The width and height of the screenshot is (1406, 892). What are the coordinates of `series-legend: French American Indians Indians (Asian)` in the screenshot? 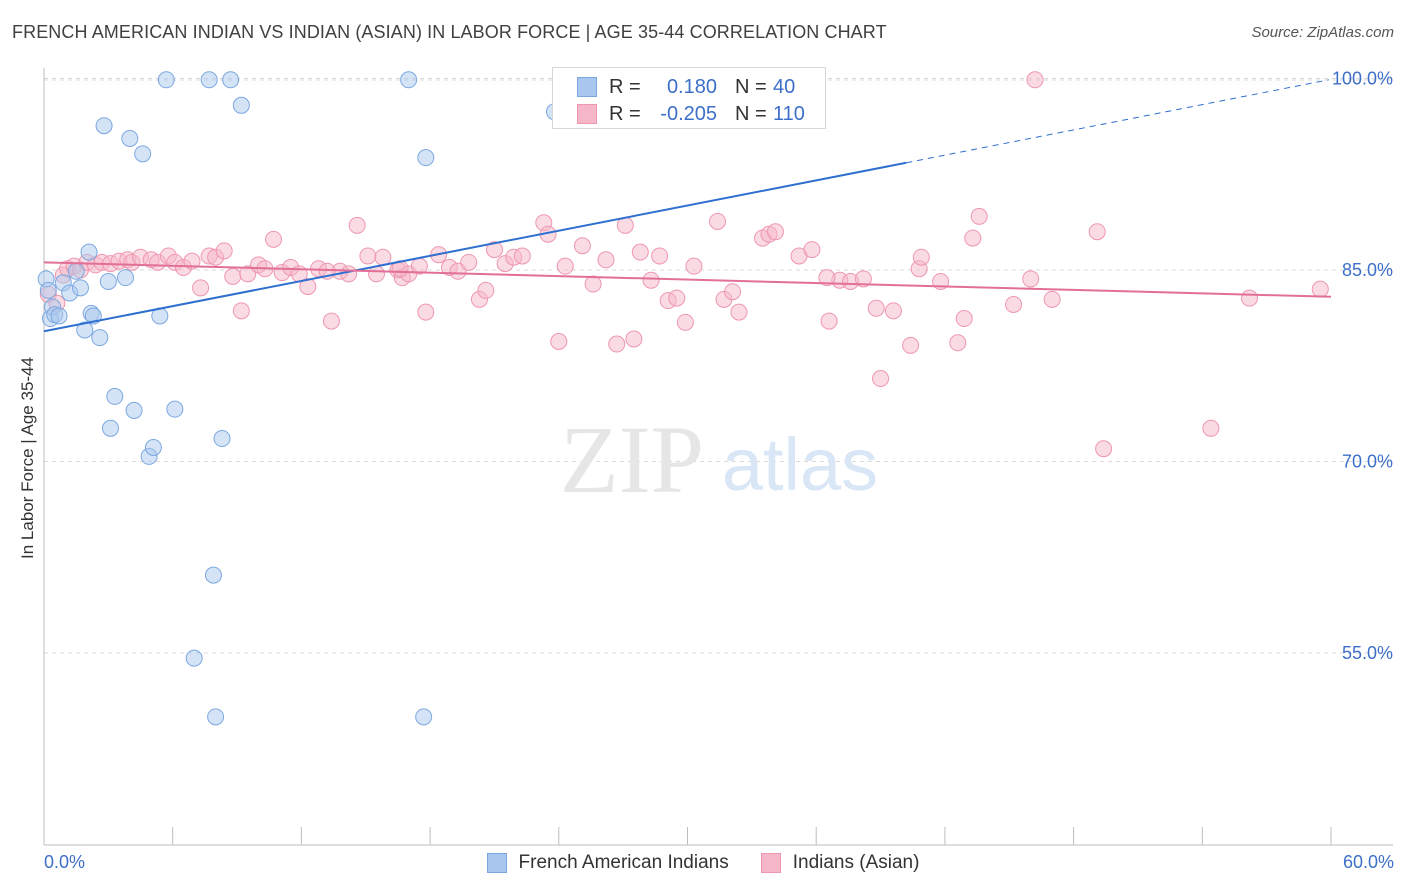 It's located at (703, 863).